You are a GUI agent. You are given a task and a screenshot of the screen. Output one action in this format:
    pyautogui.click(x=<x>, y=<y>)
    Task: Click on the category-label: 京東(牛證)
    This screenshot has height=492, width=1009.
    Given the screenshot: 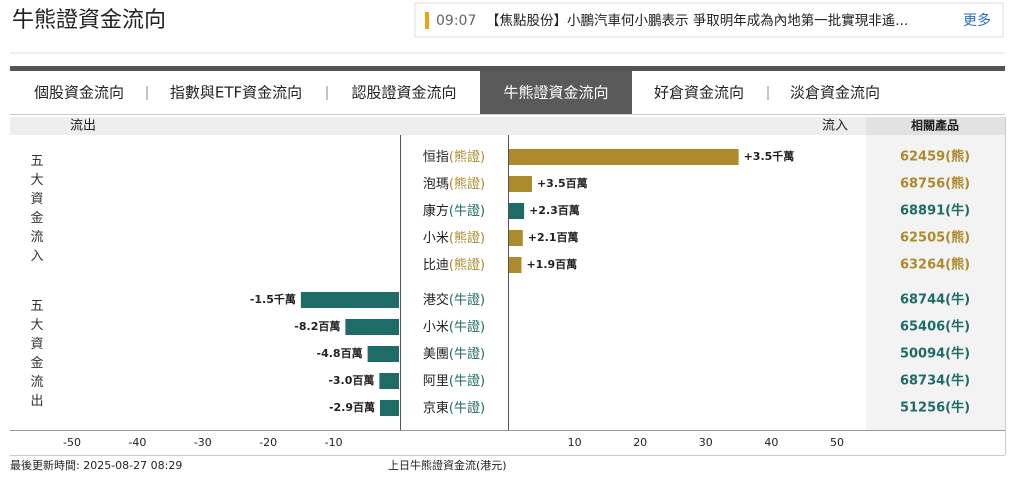 What is the action you would take?
    pyautogui.click(x=454, y=408)
    